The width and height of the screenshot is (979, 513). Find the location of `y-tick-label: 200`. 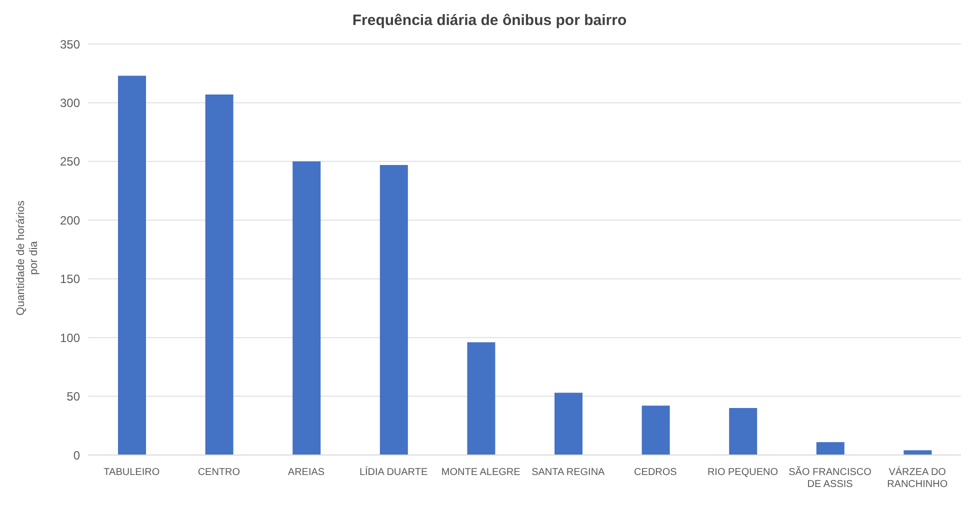

y-tick-label: 200 is located at coordinates (70, 220).